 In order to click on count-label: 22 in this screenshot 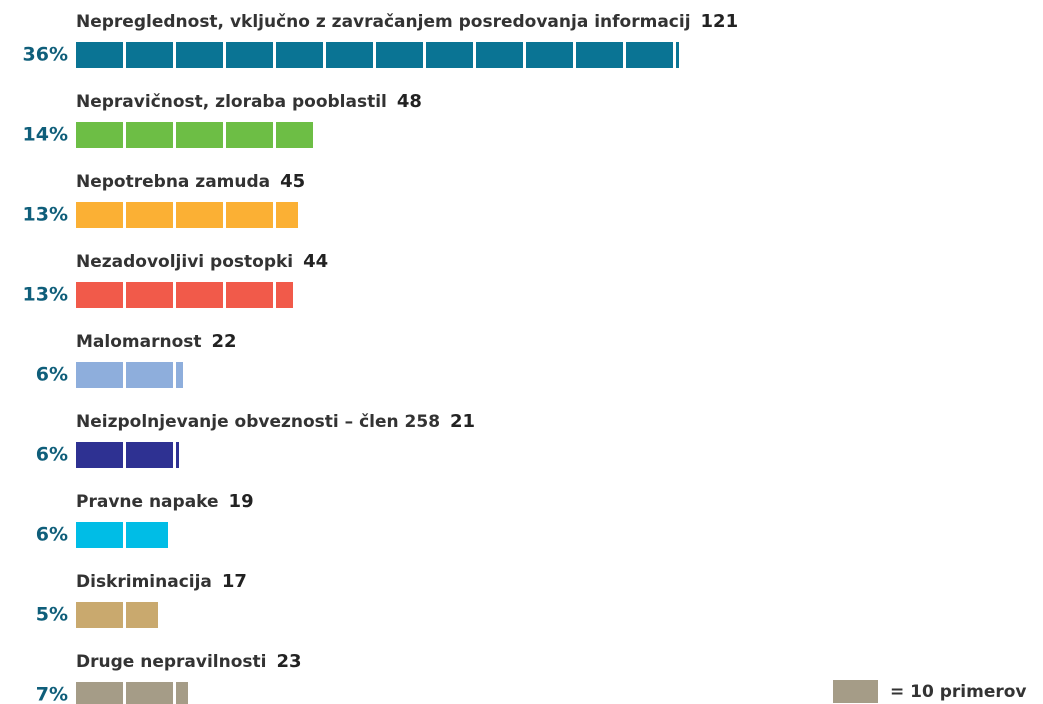, I will do `click(224, 341)`.